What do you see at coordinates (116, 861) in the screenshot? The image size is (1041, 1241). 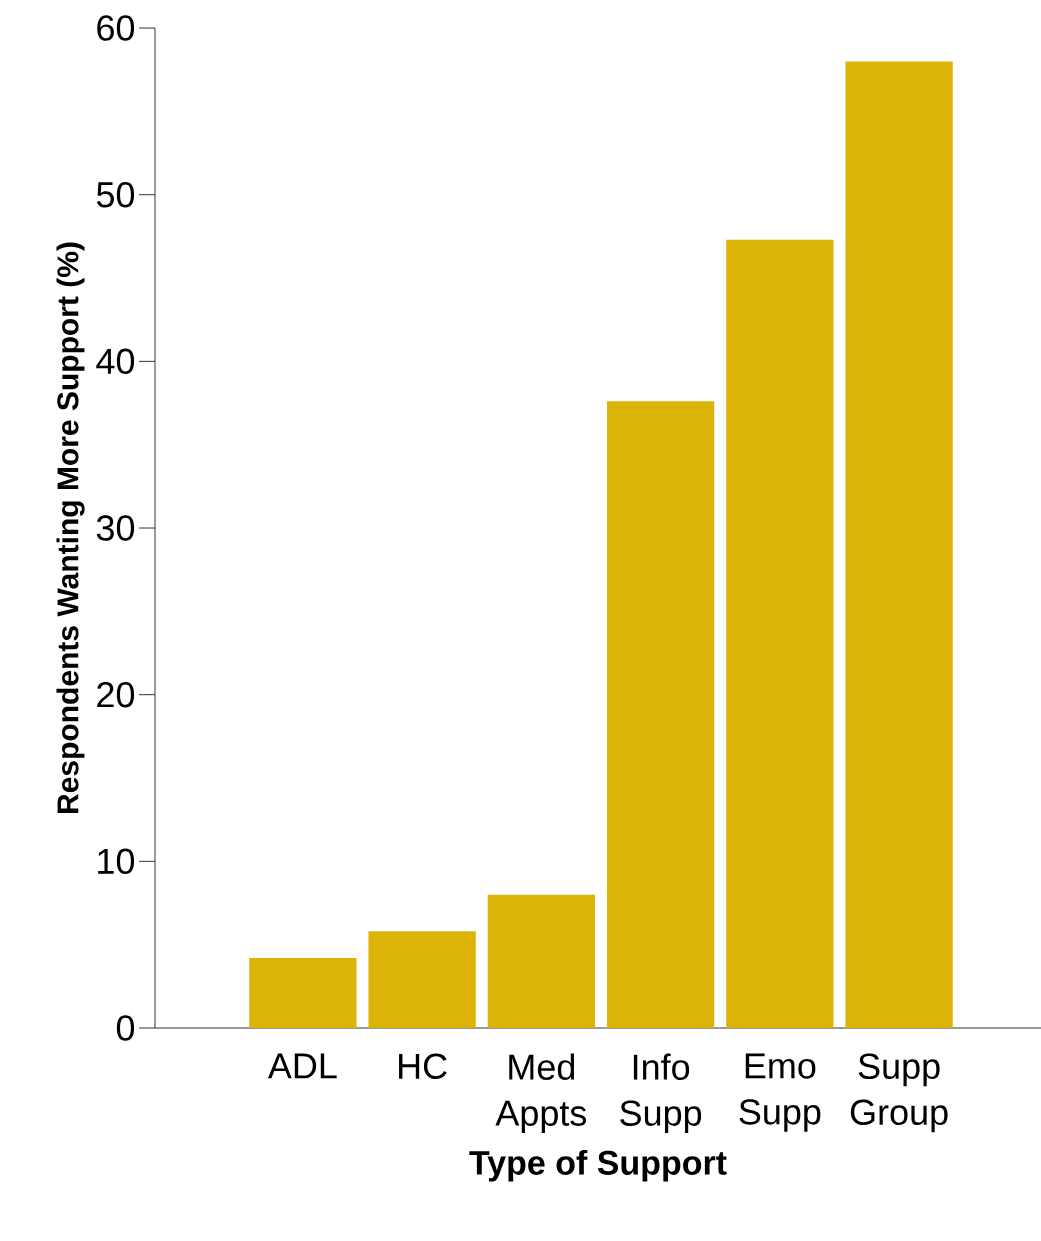 I see `y-tick-label: 10` at bounding box center [116, 861].